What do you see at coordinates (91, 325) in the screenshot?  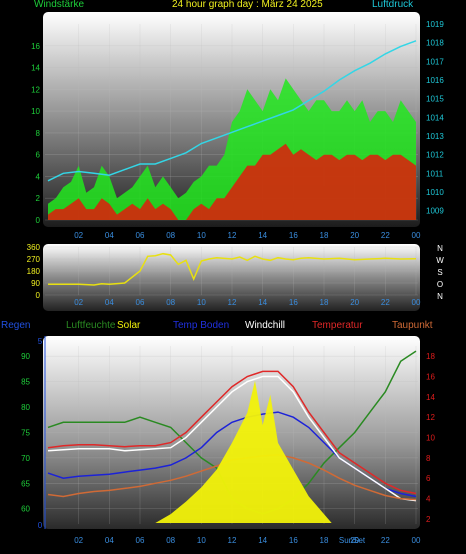 I see `legend-humidity: Luftfeuchte` at bounding box center [91, 325].